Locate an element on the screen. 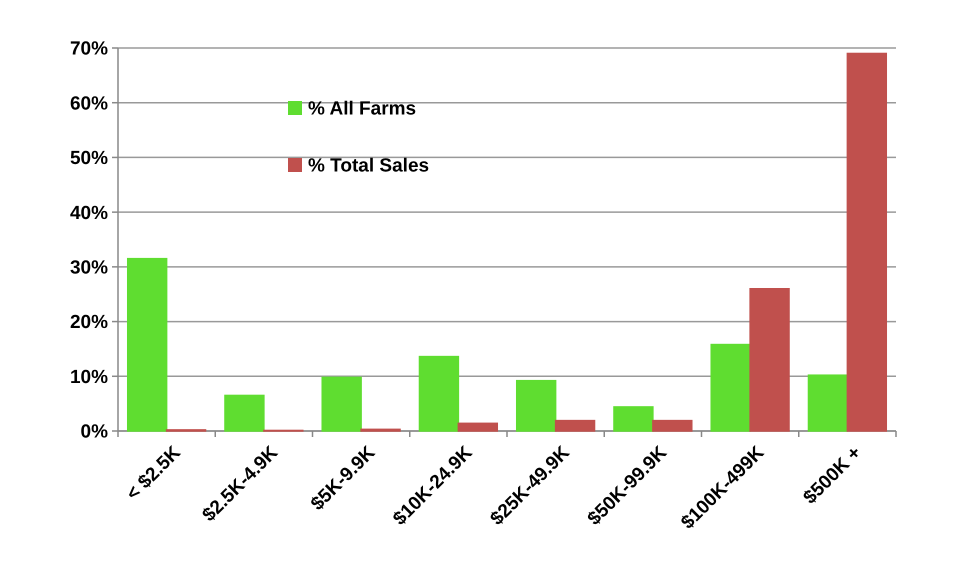 This screenshot has width=954, height=579. y-tick-label: 40% is located at coordinates (89, 213).